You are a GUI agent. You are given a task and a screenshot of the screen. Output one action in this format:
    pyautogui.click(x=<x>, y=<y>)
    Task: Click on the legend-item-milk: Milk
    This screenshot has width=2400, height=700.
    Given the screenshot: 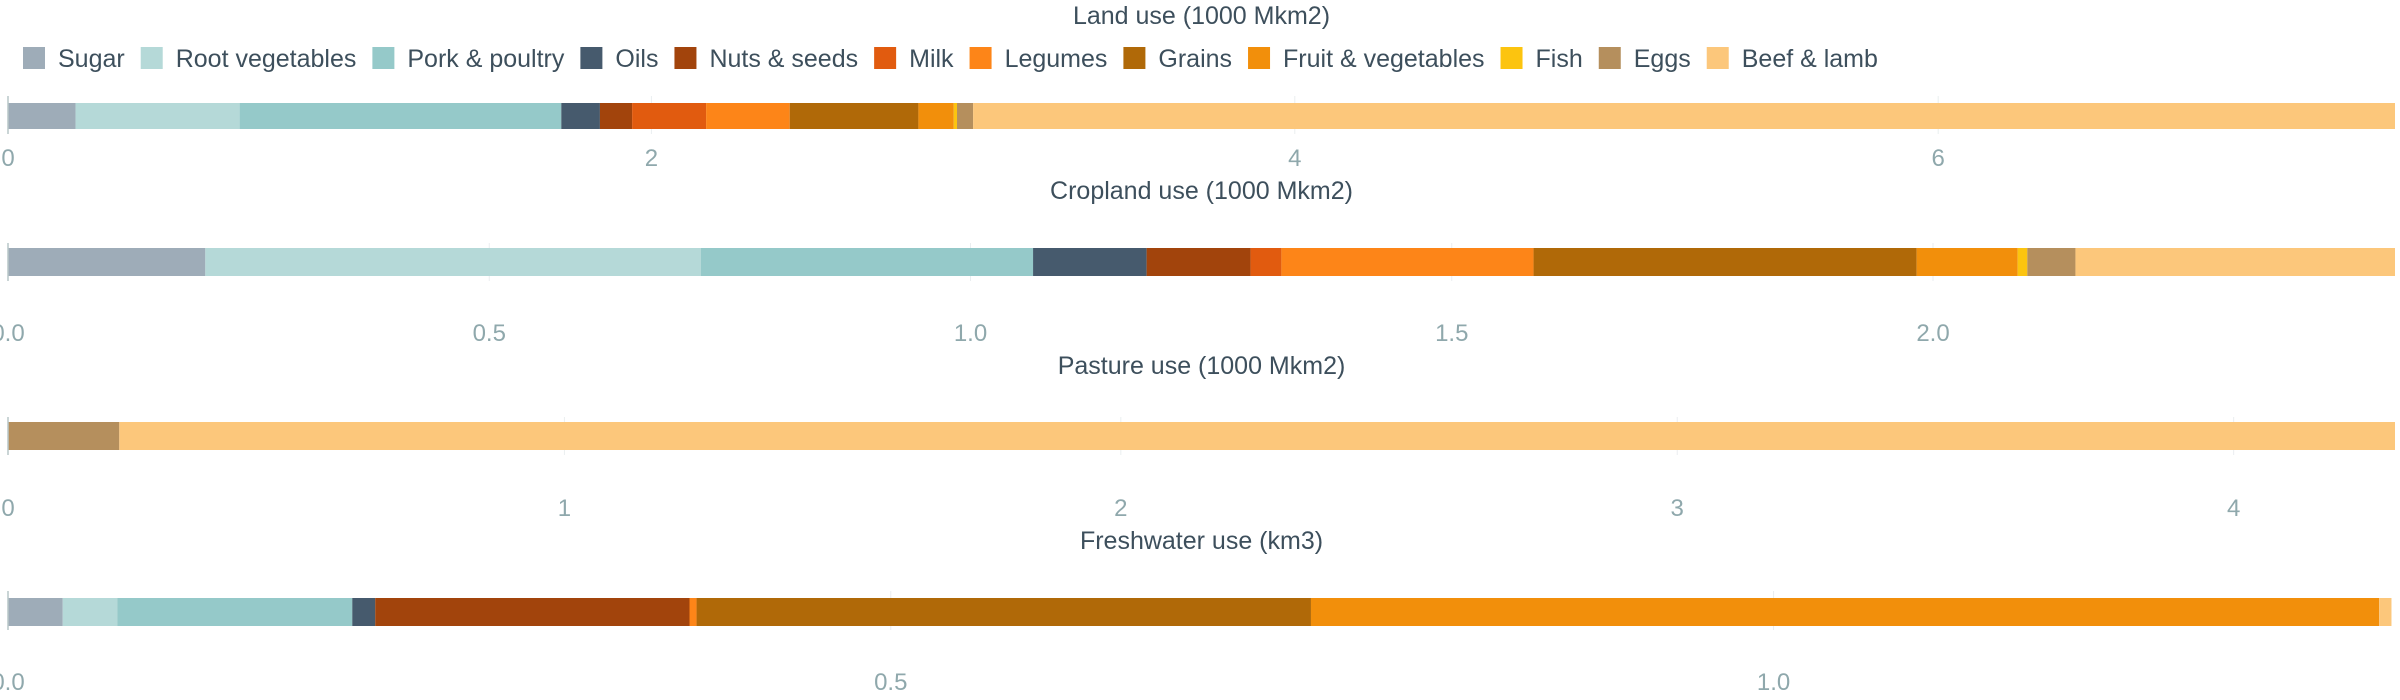 What is the action you would take?
    pyautogui.click(x=914, y=59)
    